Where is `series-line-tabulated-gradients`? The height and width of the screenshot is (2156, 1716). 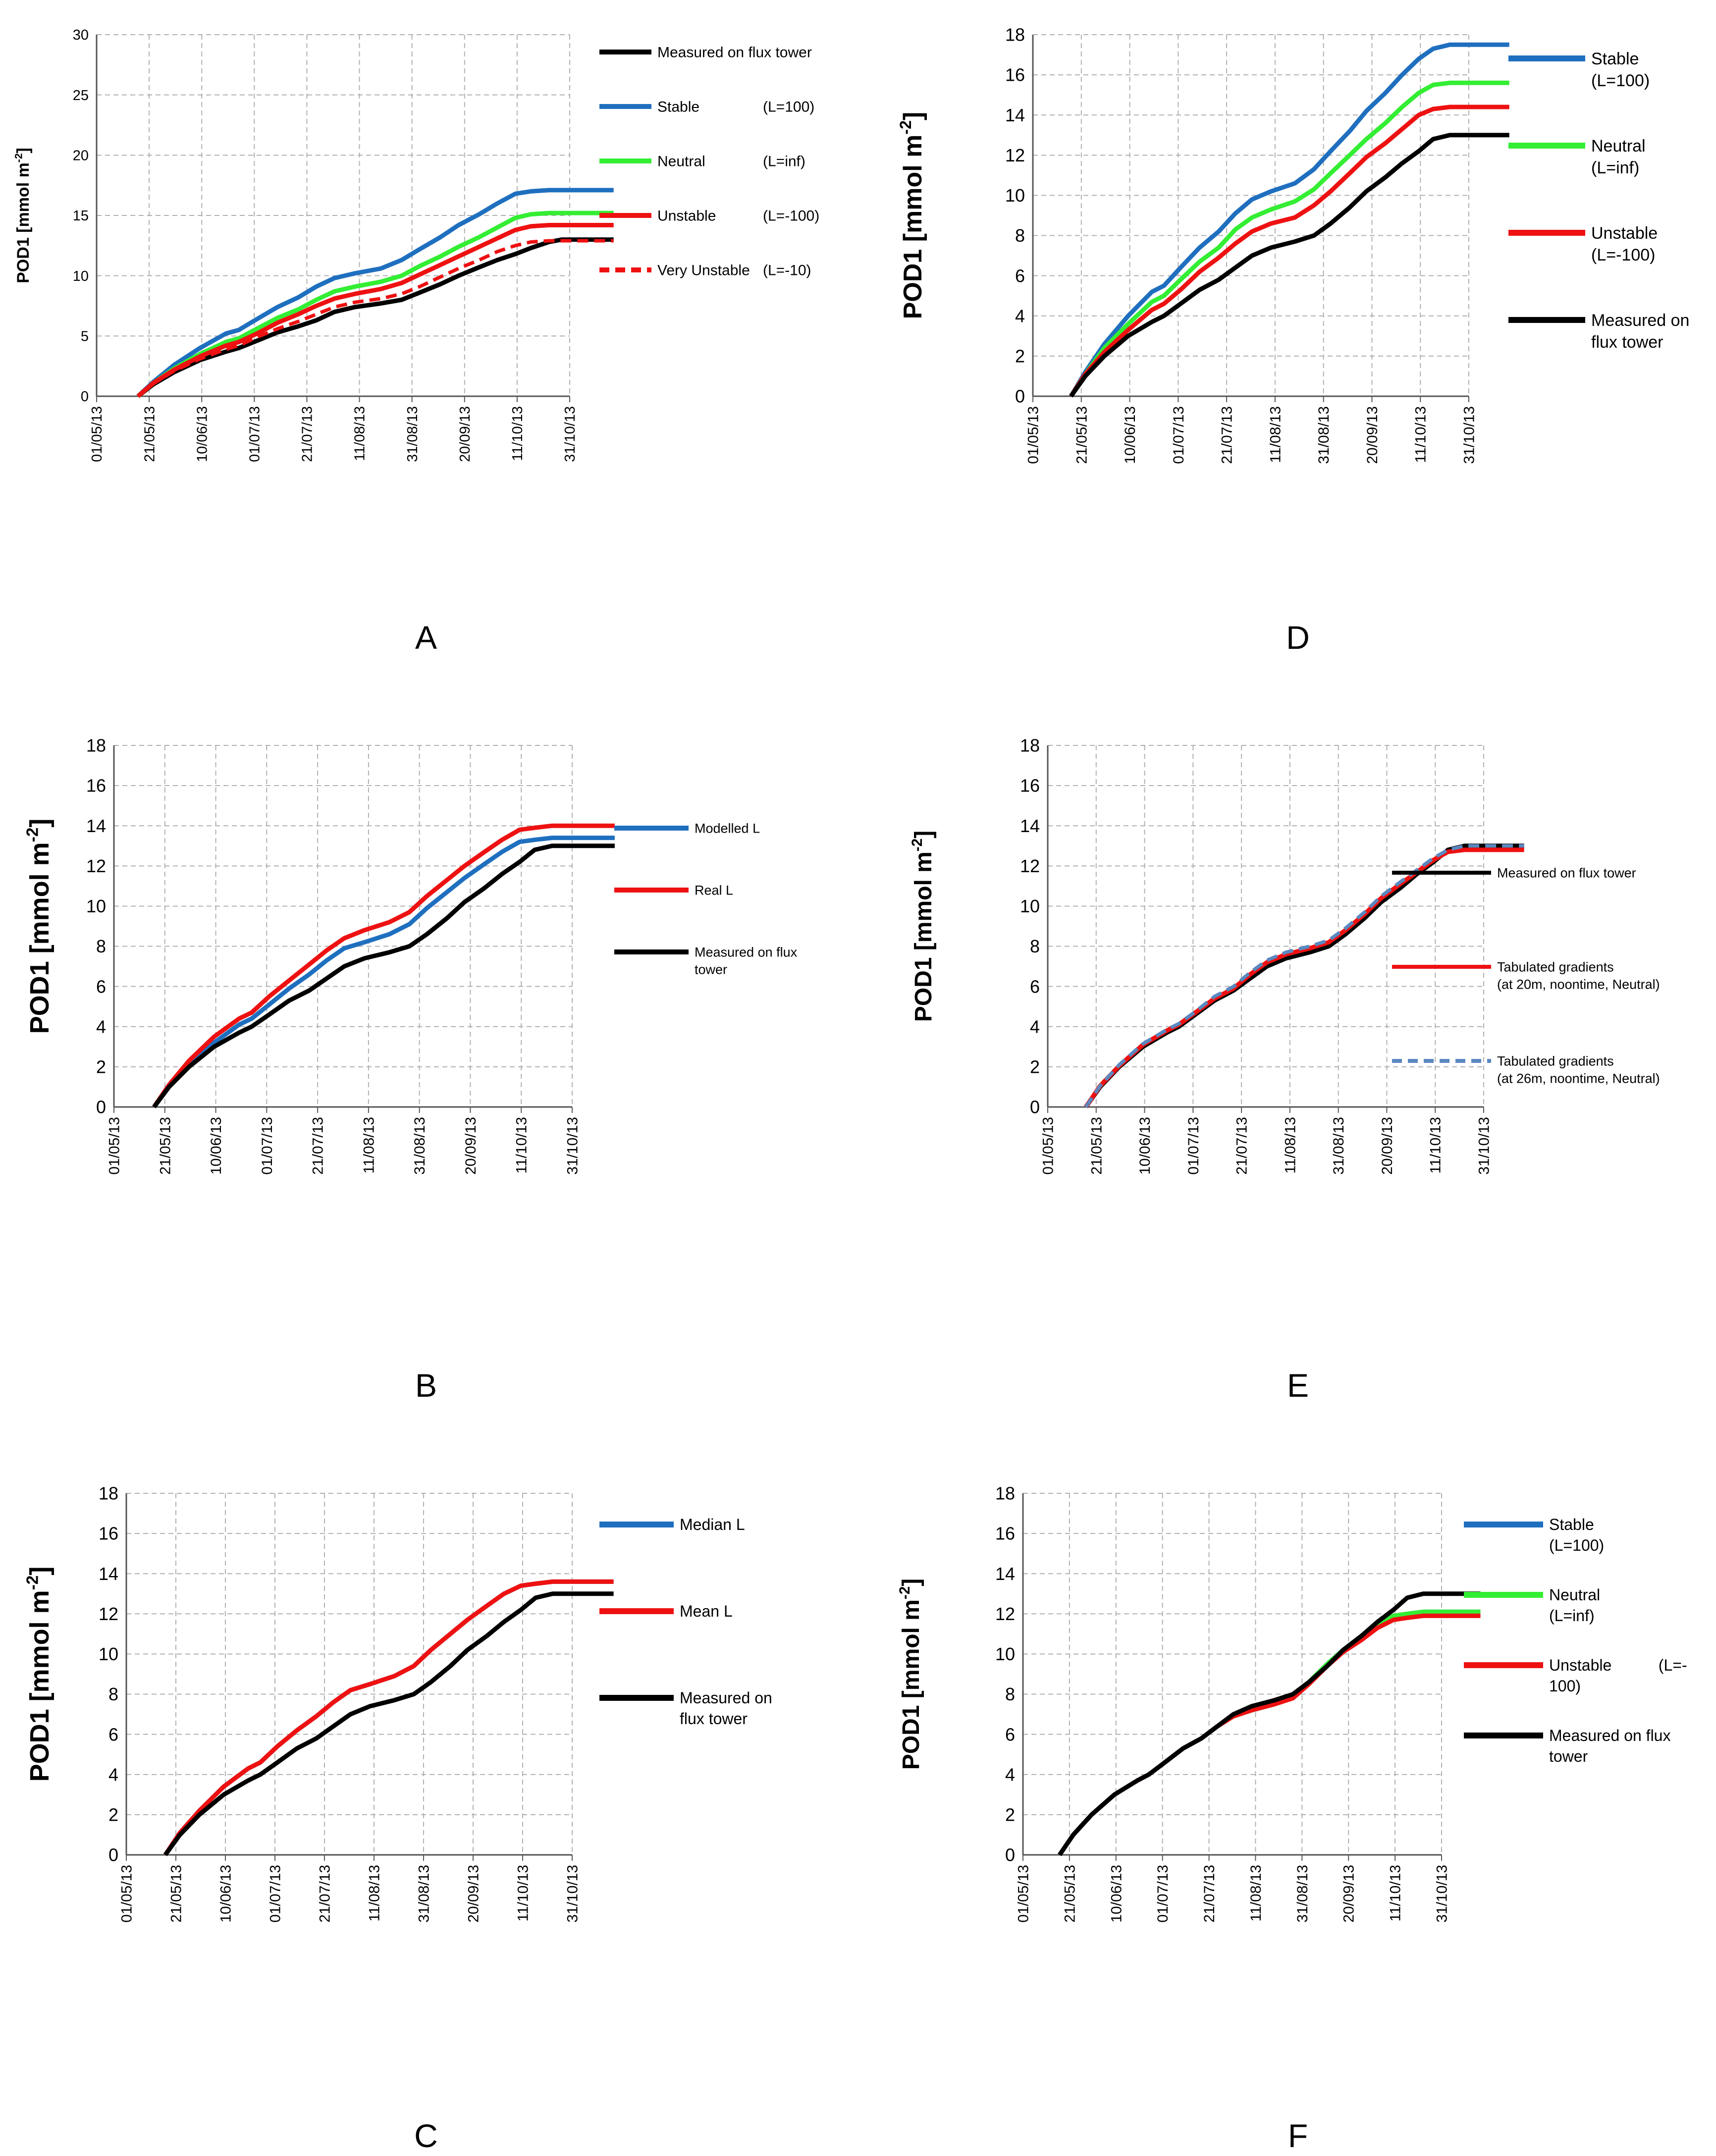
series-line-tabulated-gradients is located at coordinates (1304, 977).